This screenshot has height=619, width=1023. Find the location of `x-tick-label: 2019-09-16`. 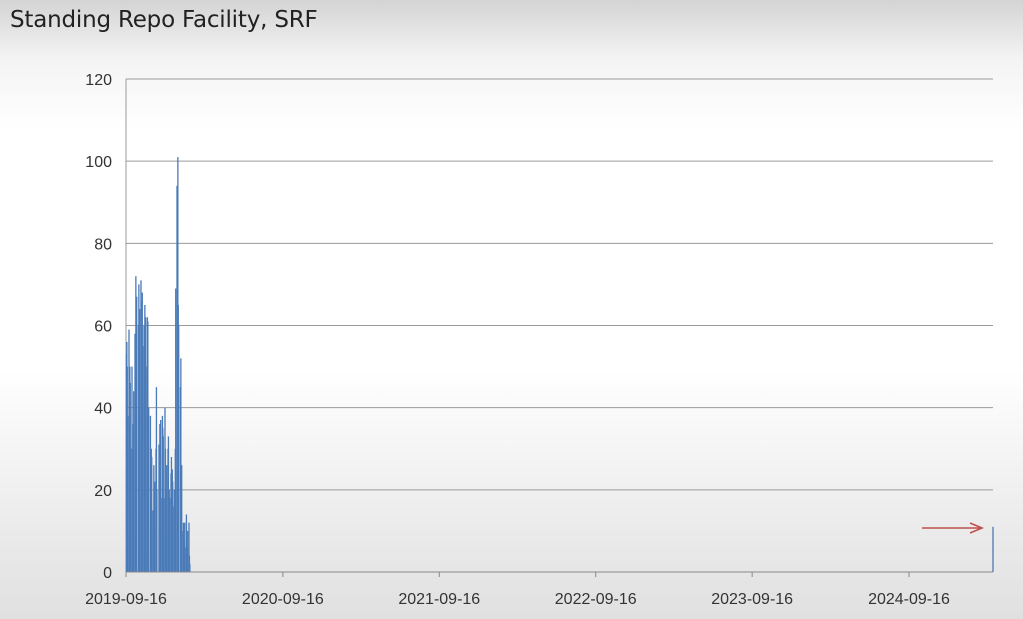

x-tick-label: 2019-09-16 is located at coordinates (126, 599).